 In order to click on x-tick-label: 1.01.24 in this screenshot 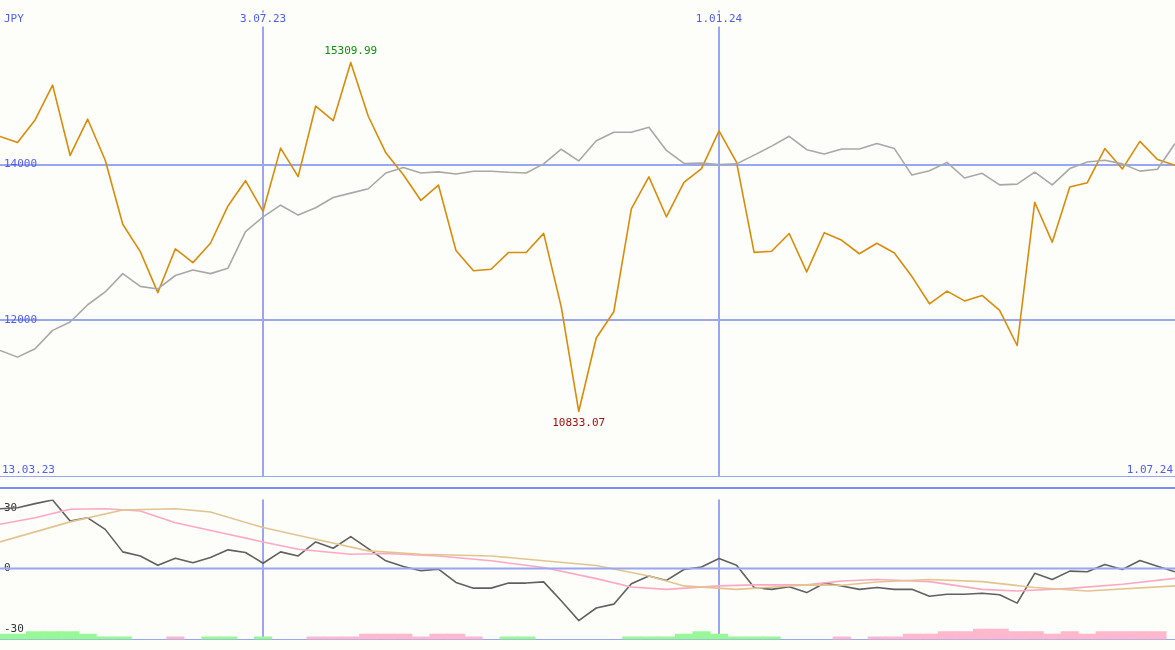, I will do `click(719, 18)`.